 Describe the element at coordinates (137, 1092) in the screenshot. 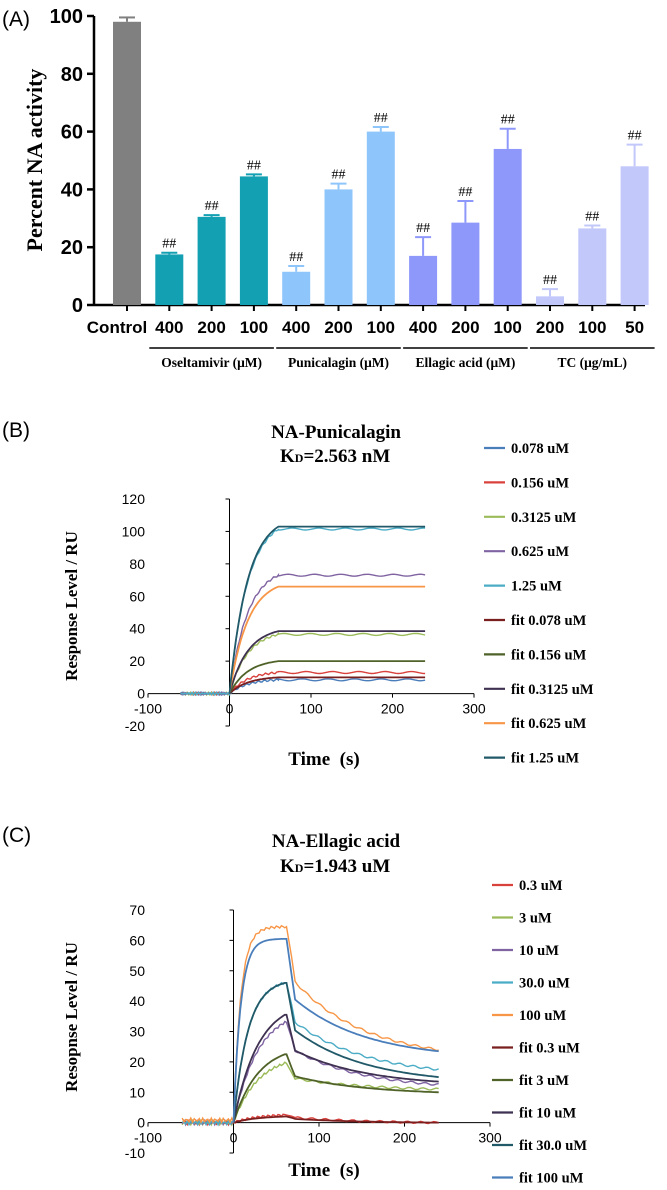

I see `y-tick-label: 10` at that location.